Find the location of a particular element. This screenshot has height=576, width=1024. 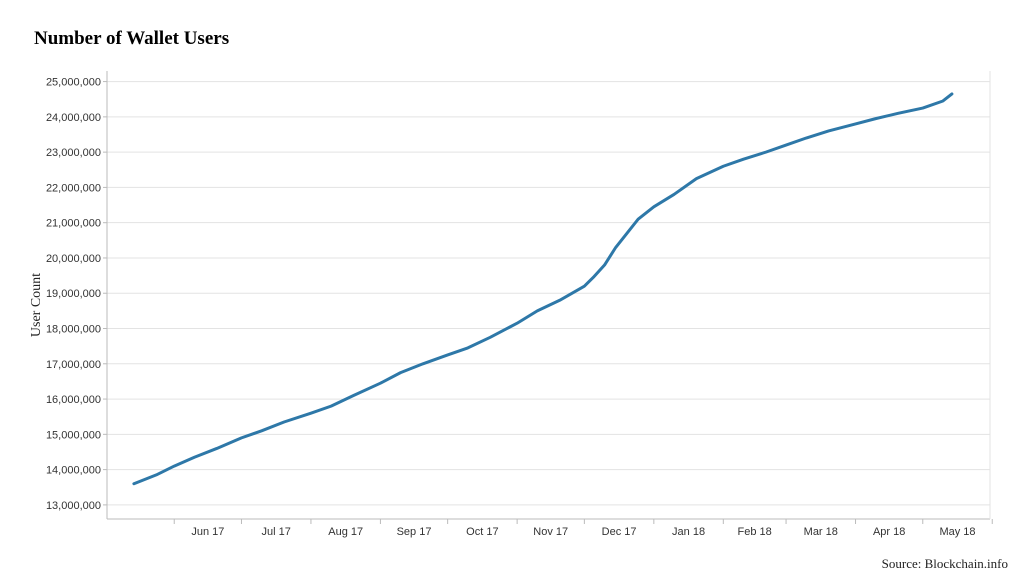

x-tick-label: Jan 18 is located at coordinates (688, 532).